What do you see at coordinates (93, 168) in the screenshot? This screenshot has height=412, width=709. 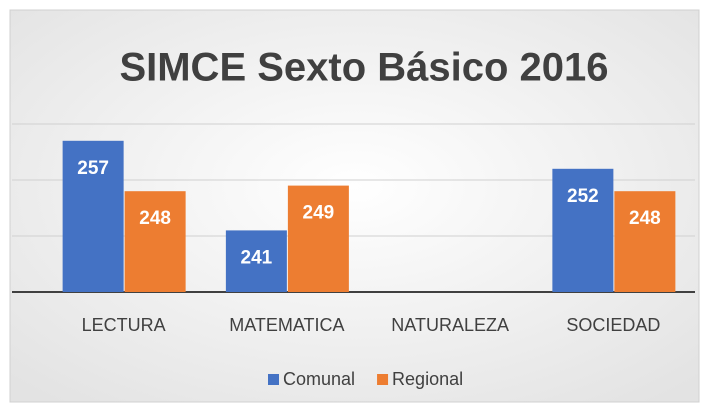 I see `data-label: 257` at bounding box center [93, 168].